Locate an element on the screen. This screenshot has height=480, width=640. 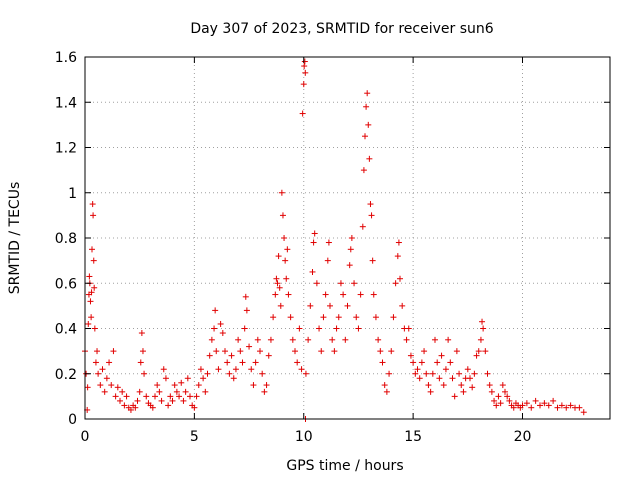
x-tick-label: 5 is located at coordinates (194, 437).